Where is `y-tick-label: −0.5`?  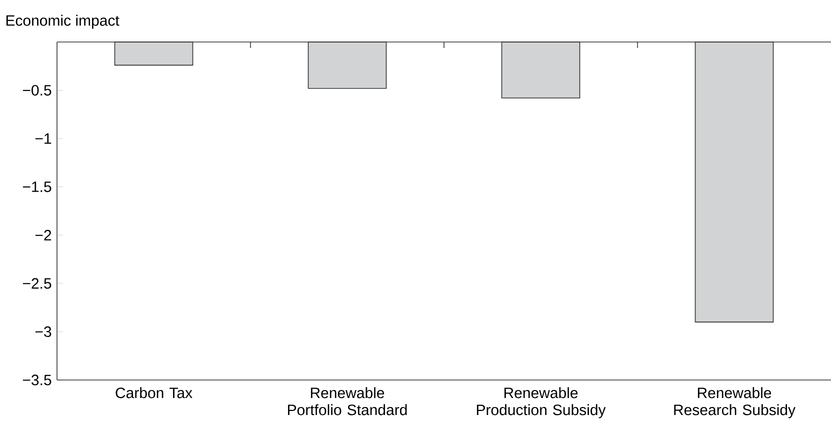 y-tick-label: −0.5 is located at coordinates (37, 90).